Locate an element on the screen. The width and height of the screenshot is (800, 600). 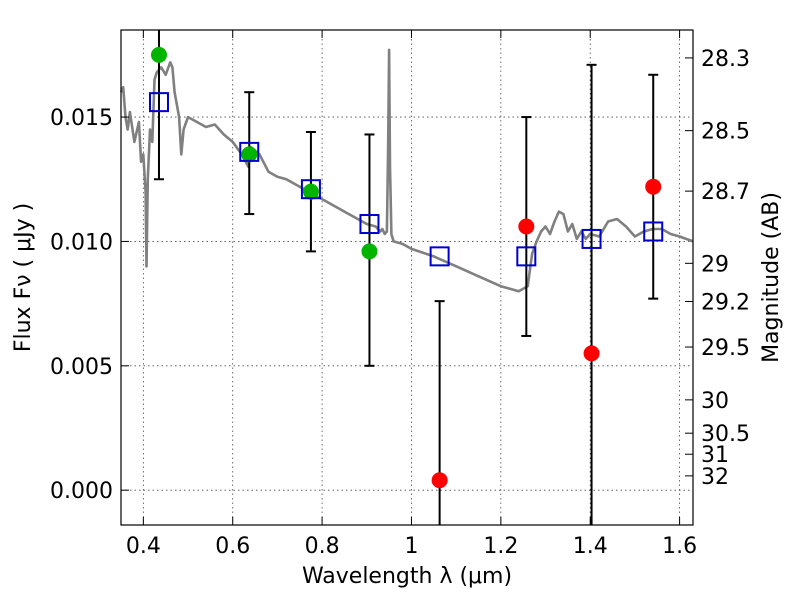
y-axis-label: Flux Fν ( μJy ) is located at coordinates (23, 277).